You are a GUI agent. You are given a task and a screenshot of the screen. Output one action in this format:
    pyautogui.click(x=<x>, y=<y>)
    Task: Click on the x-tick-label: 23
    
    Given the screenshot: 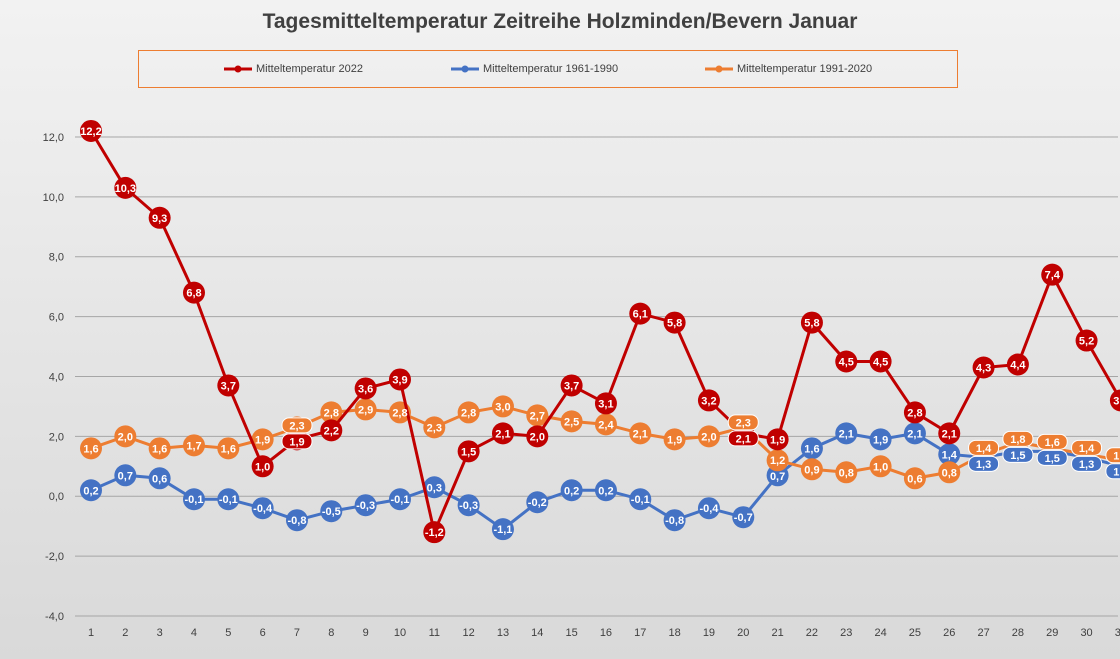 What is the action you would take?
    pyautogui.click(x=846, y=633)
    